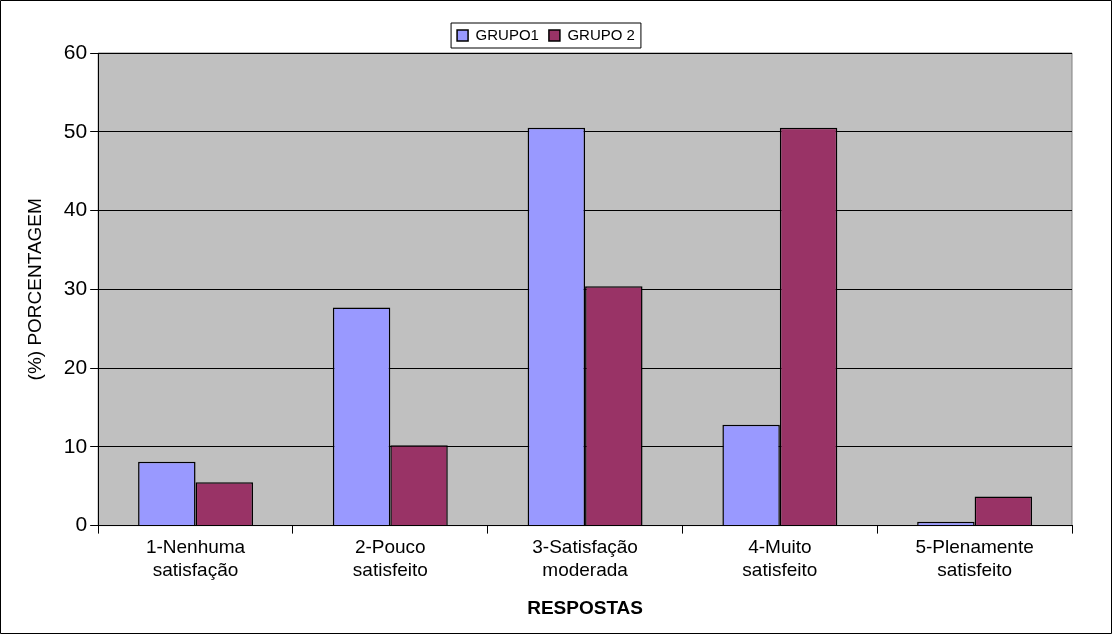 The image size is (1112, 634). What do you see at coordinates (585, 607) in the screenshot?
I see `x-axis-title: RESPOSTAS` at bounding box center [585, 607].